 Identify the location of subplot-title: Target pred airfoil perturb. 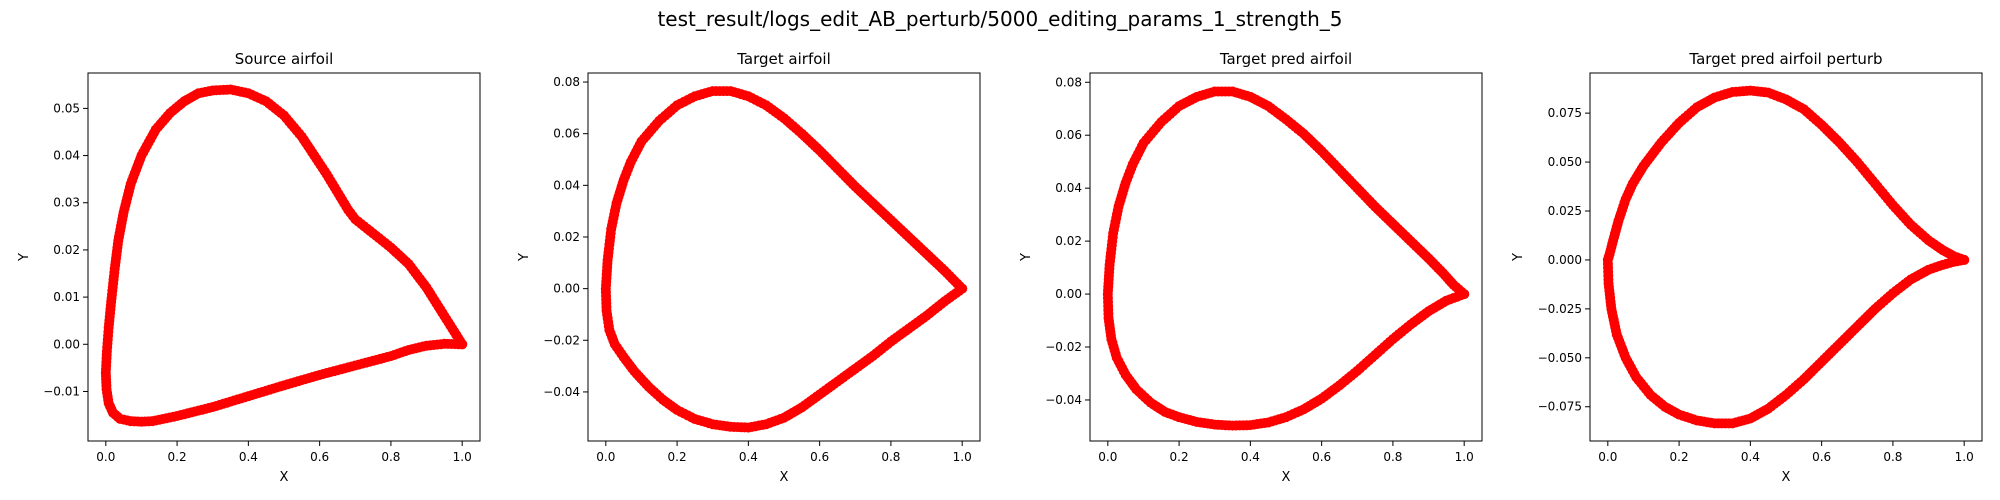
(1785, 59).